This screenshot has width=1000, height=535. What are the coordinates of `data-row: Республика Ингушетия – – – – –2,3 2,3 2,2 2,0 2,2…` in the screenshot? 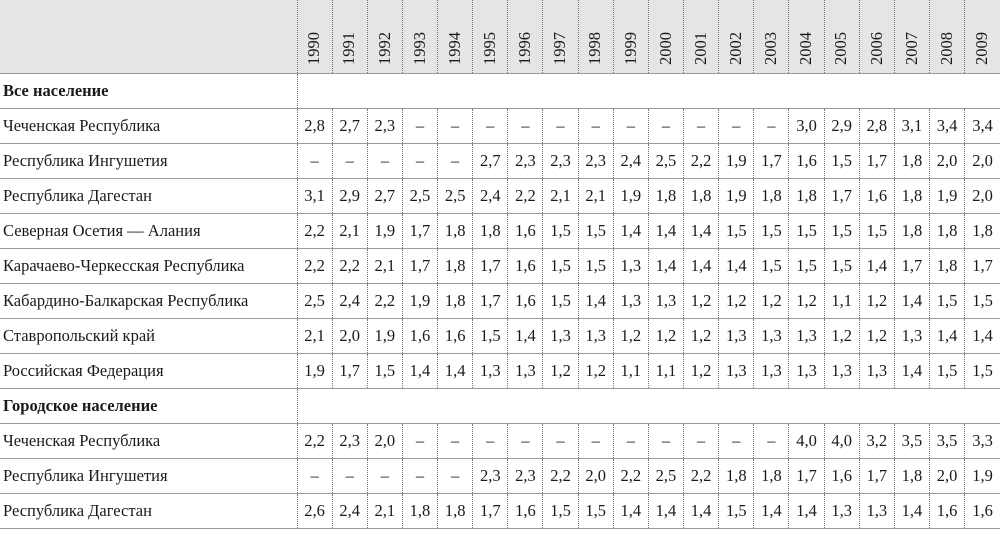 It's located at (500, 476).